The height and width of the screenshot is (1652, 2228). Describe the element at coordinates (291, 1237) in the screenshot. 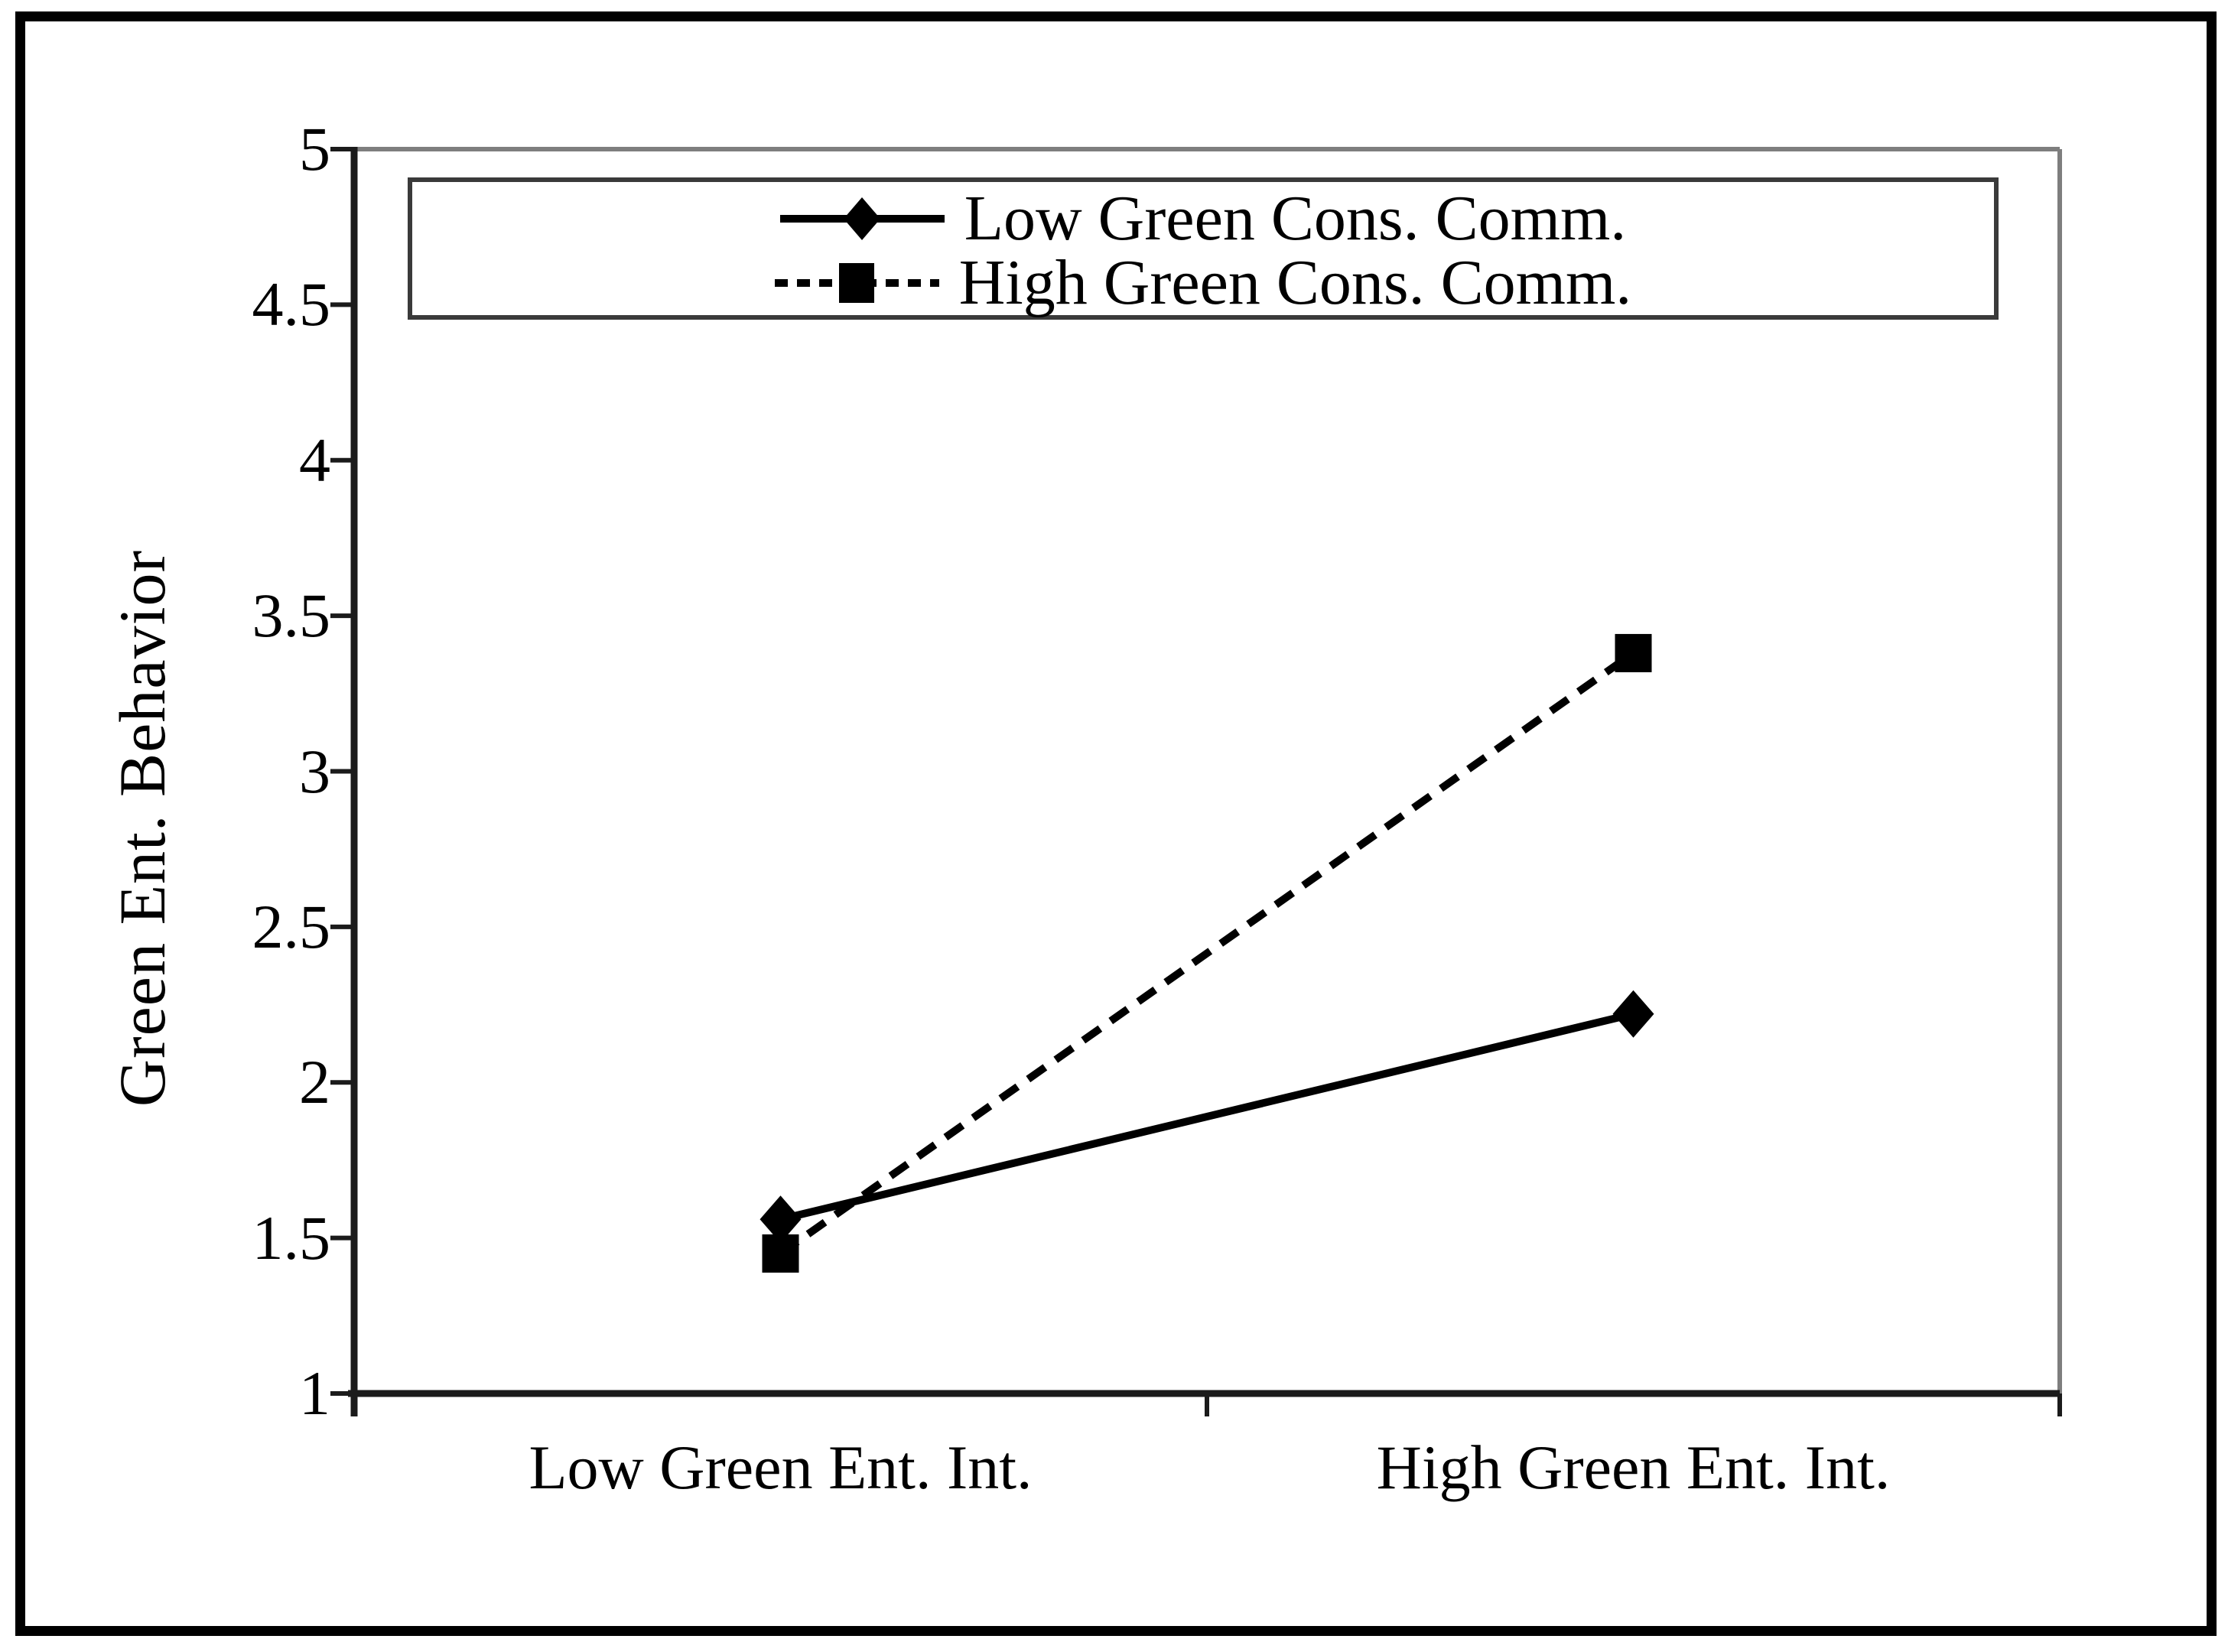

I see `y-tick-label: 1.5` at that location.